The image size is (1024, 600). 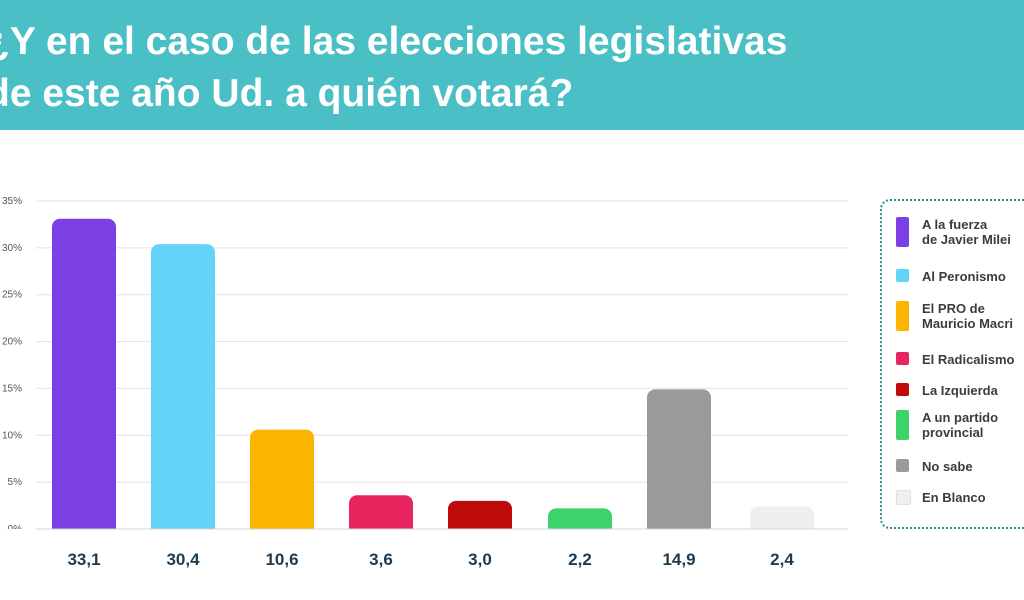 I want to click on y-tick-label: 15%, so click(x=12, y=388).